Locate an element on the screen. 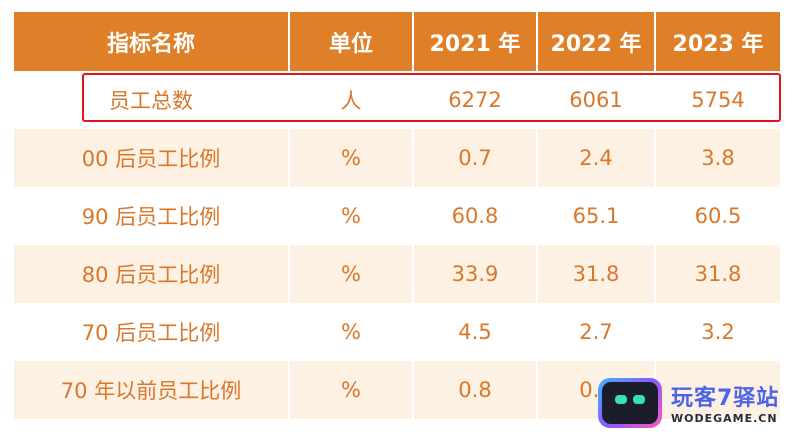 The height and width of the screenshot is (434, 800). table-cell: 6061 is located at coordinates (597, 100).